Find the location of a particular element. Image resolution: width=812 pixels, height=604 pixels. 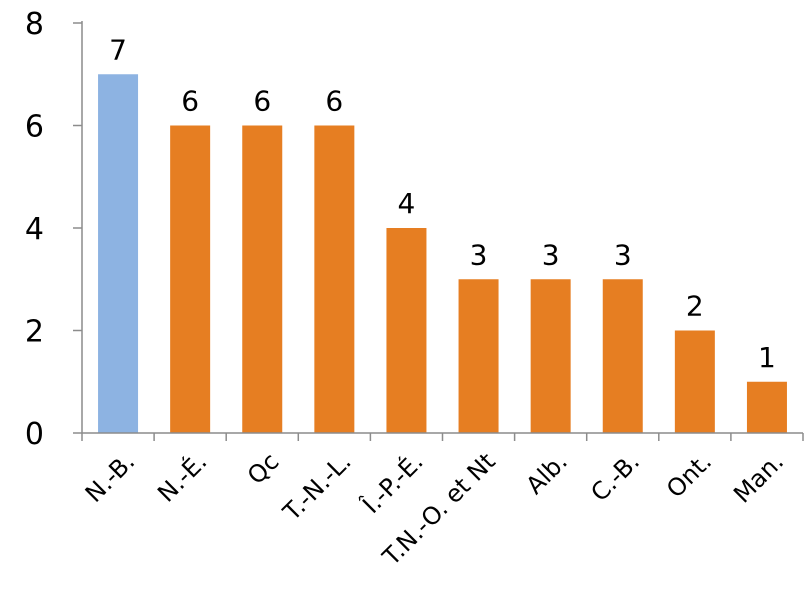

category-label: T.-N.-L. is located at coordinates (316, 486).